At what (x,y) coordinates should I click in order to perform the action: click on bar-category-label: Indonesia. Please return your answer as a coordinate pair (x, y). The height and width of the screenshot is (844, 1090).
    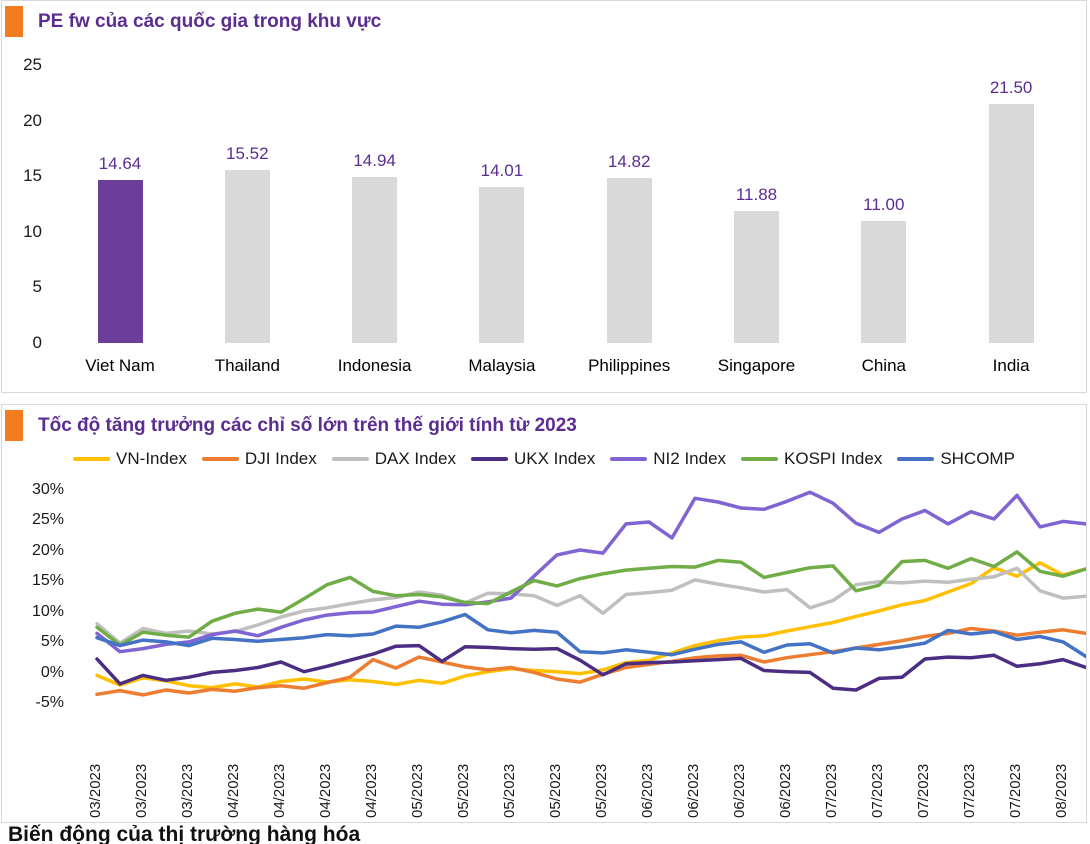
    Looking at the image, I should click on (374, 365).